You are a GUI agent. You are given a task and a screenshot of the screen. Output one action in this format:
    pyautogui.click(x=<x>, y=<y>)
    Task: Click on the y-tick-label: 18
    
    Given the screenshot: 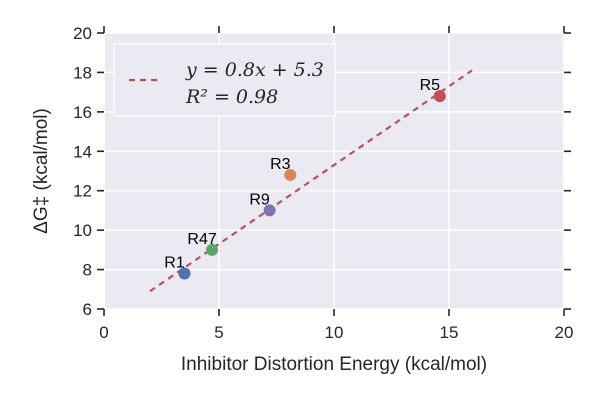 What is the action you would take?
    pyautogui.click(x=82, y=72)
    